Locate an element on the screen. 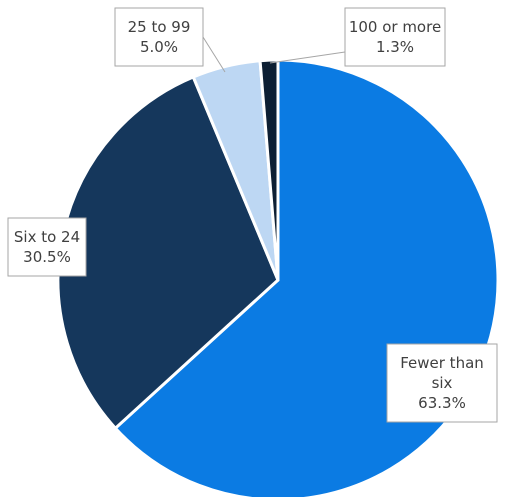 This screenshot has width=510, height=497. data-label-category-six-to-24: Six to 24 is located at coordinates (47, 237).